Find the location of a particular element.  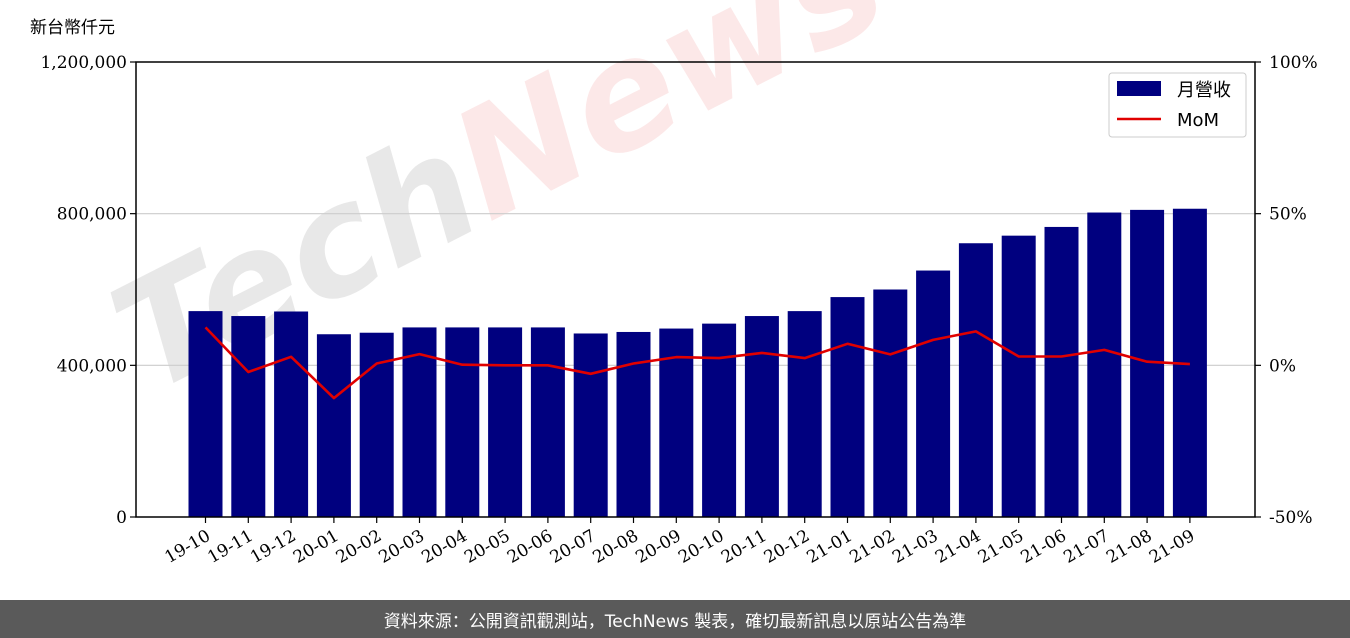

x-tick-label: 20-08 is located at coordinates (616, 547).